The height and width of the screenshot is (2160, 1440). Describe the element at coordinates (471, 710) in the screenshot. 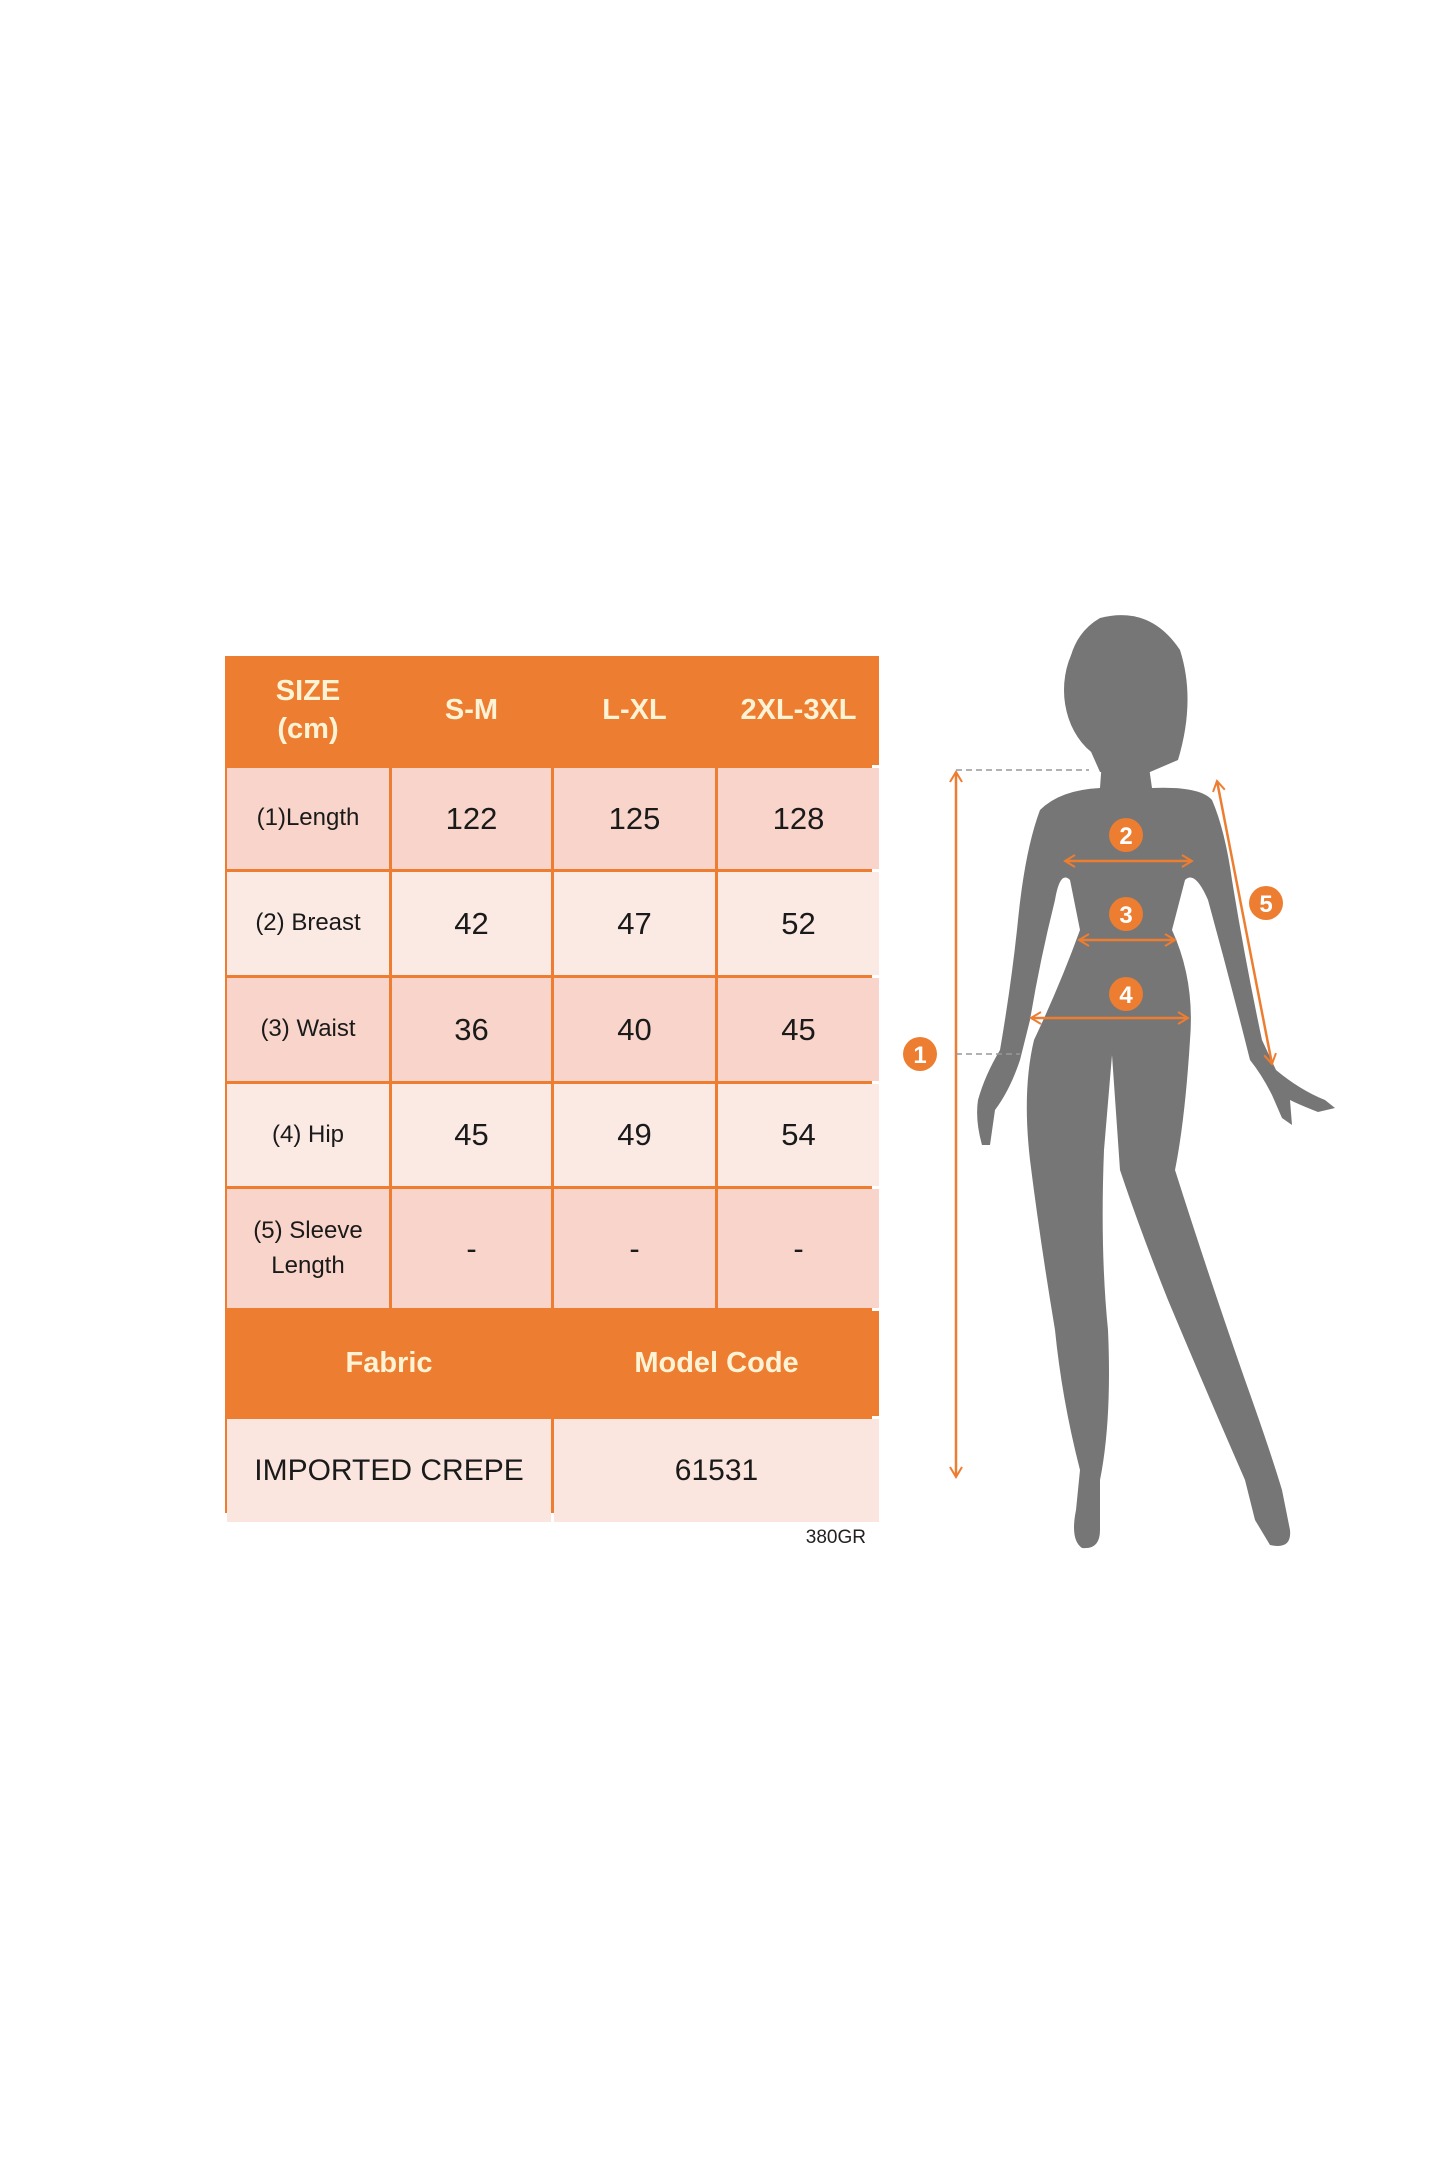

I see `header-s-m: S-M` at that location.